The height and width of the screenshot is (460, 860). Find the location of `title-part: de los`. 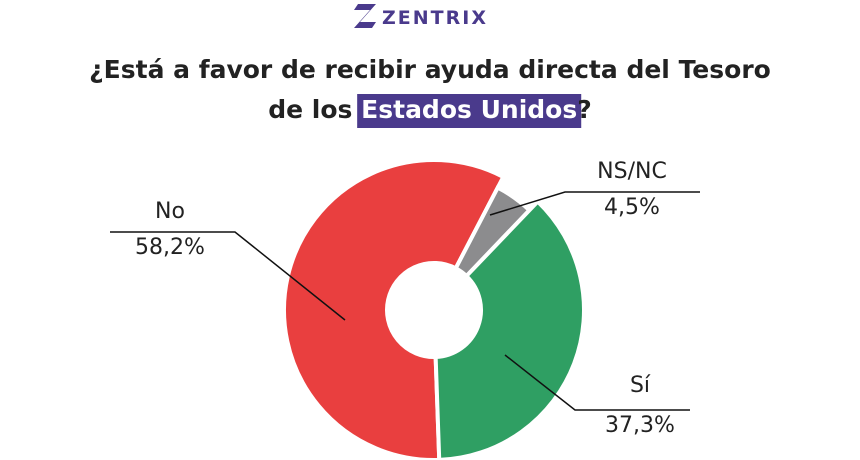

title-part: de los is located at coordinates (310, 109).